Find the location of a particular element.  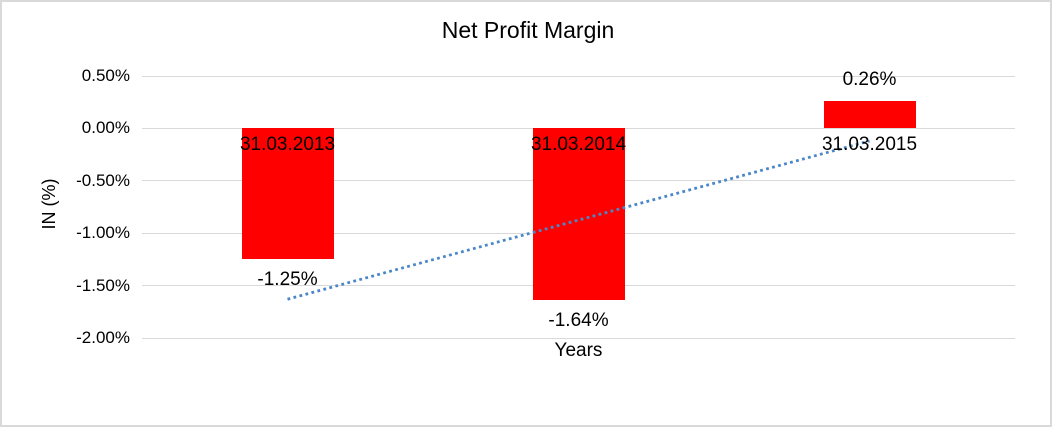

y-tick-label: -0.50% is located at coordinates (103, 180).